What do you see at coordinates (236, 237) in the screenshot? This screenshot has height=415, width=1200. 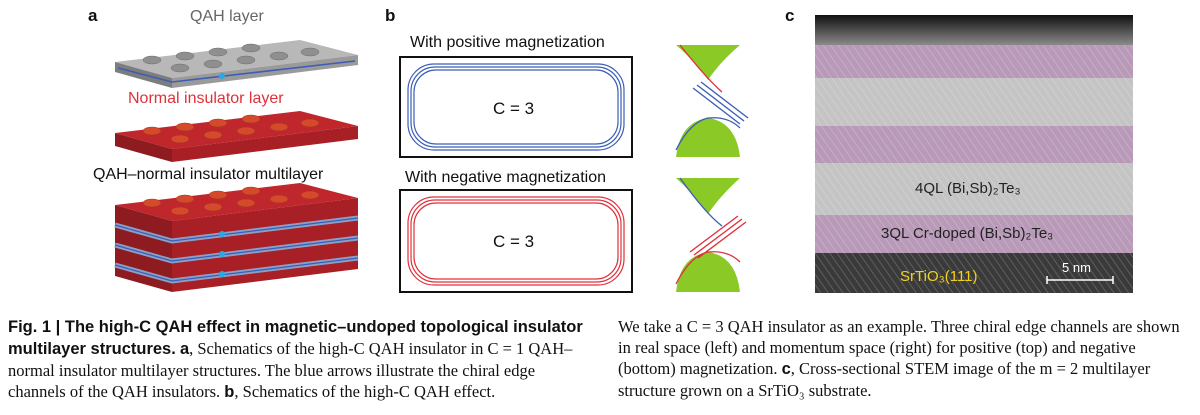 I see `multilayer-stack` at bounding box center [236, 237].